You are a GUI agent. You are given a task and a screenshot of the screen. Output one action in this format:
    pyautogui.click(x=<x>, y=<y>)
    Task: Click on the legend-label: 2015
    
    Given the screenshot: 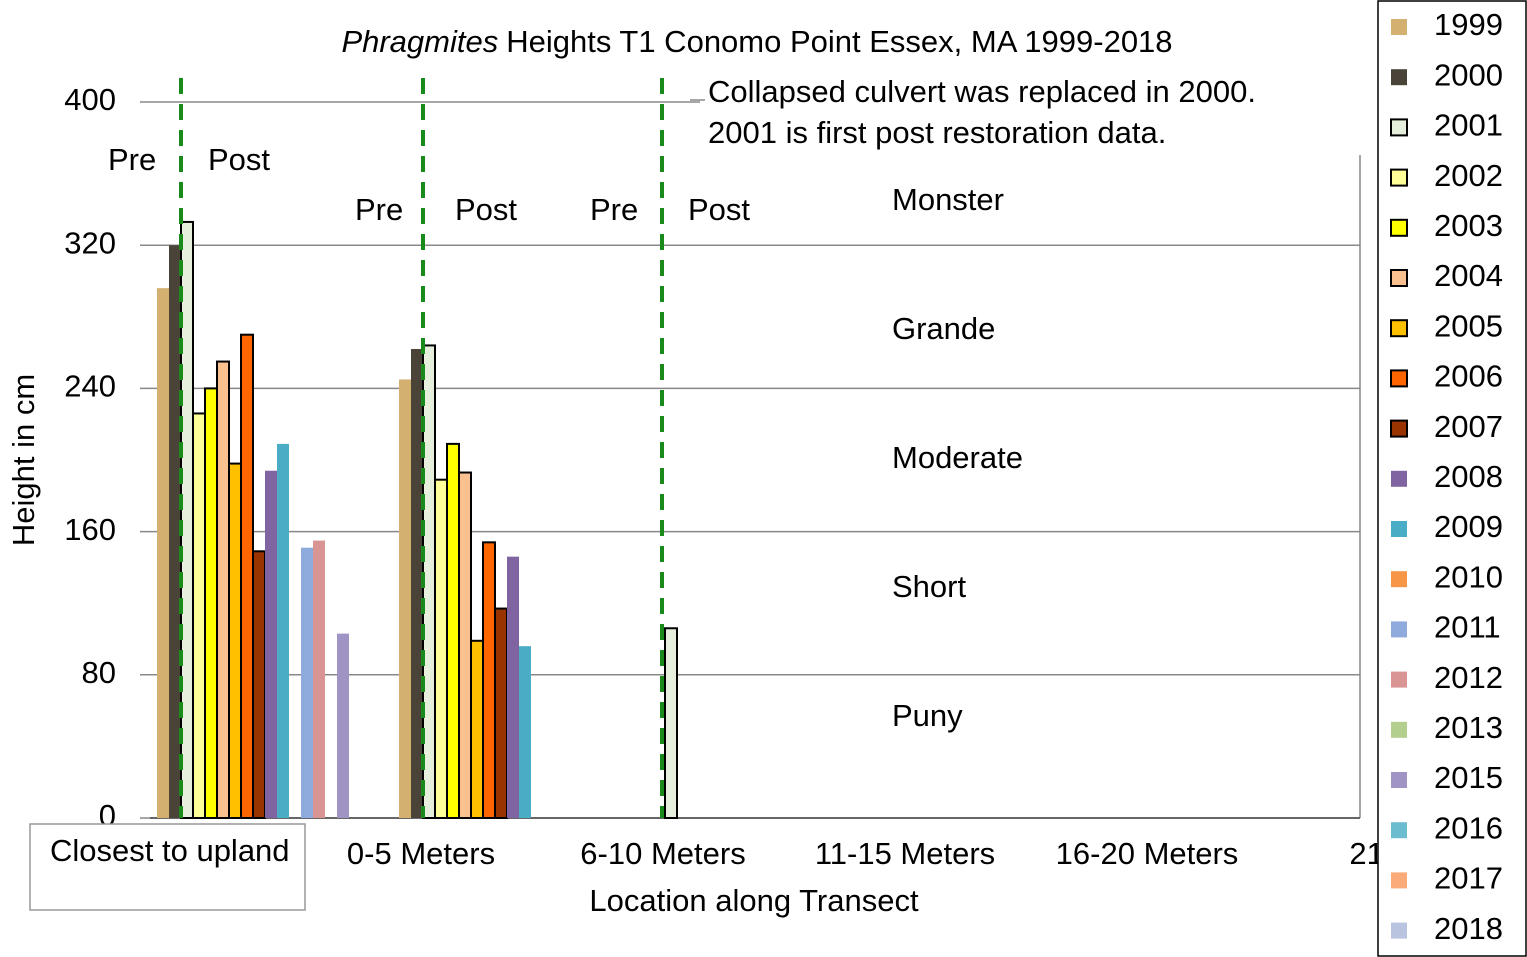 What is the action you would take?
    pyautogui.click(x=1468, y=777)
    